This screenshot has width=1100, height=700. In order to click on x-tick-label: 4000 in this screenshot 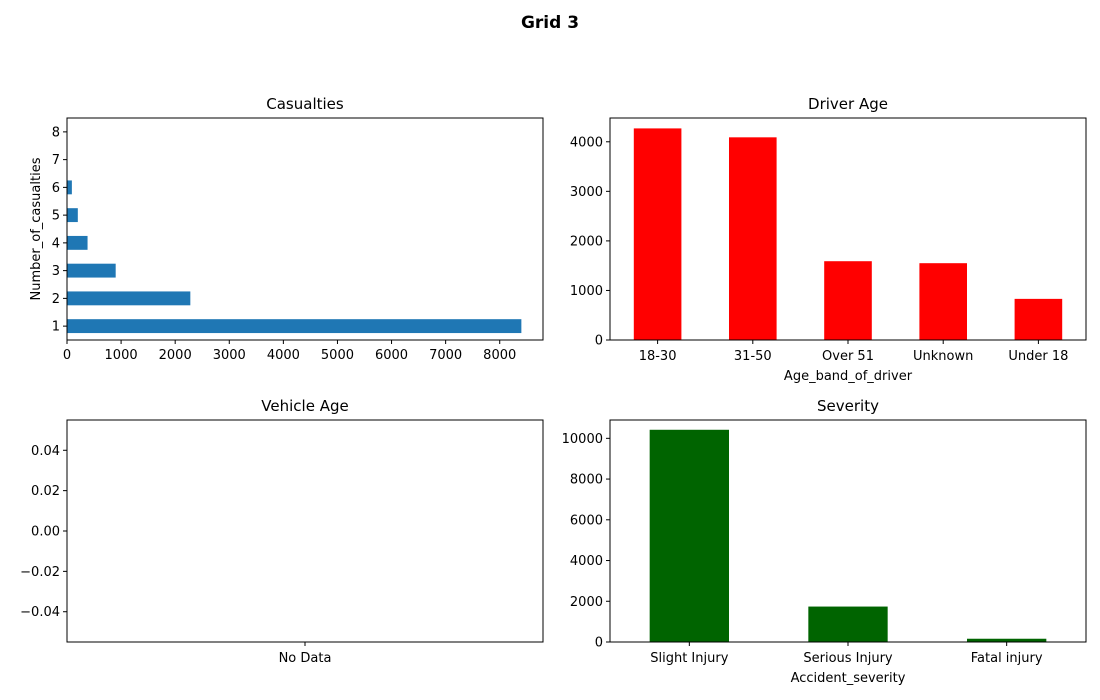, I will do `click(283, 355)`.